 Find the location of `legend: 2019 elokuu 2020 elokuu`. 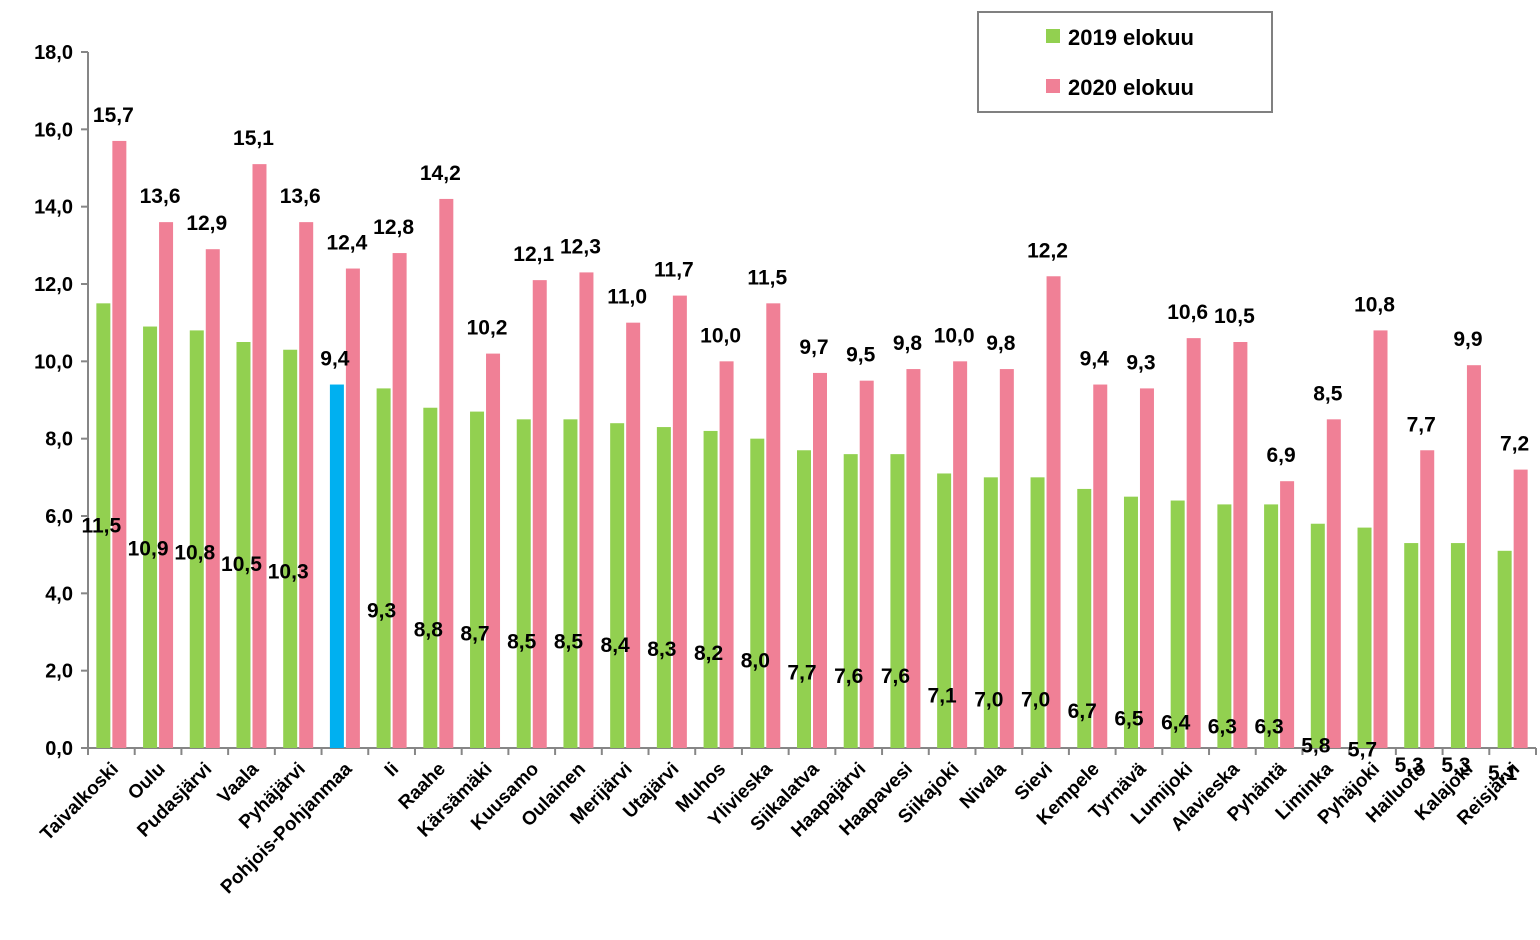

legend: 2019 elokuu 2020 elokuu is located at coordinates (1125, 62).